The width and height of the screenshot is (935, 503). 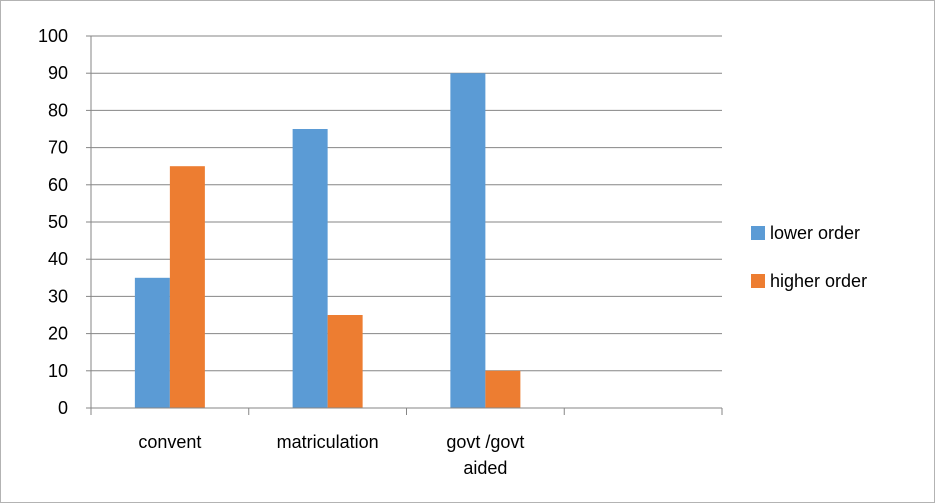 I want to click on x-category-label-line: aided, so click(x=485, y=468).